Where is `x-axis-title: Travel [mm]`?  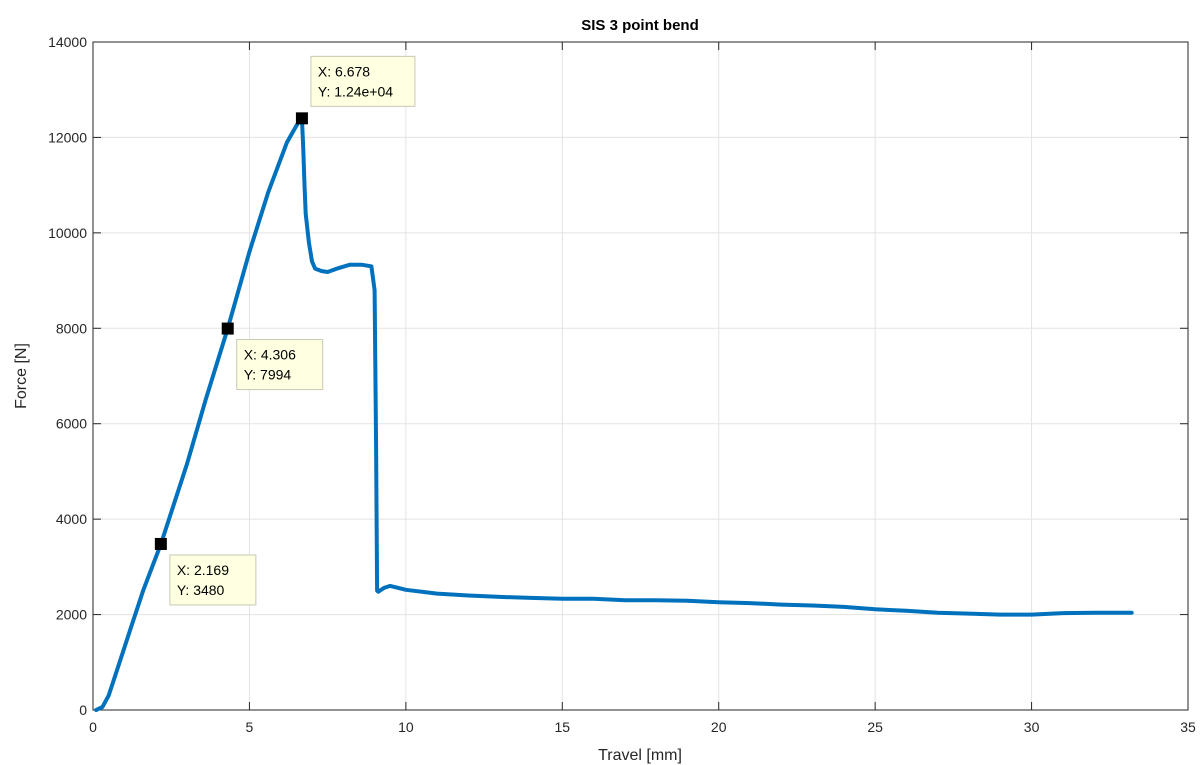
x-axis-title: Travel [mm] is located at coordinates (640, 755).